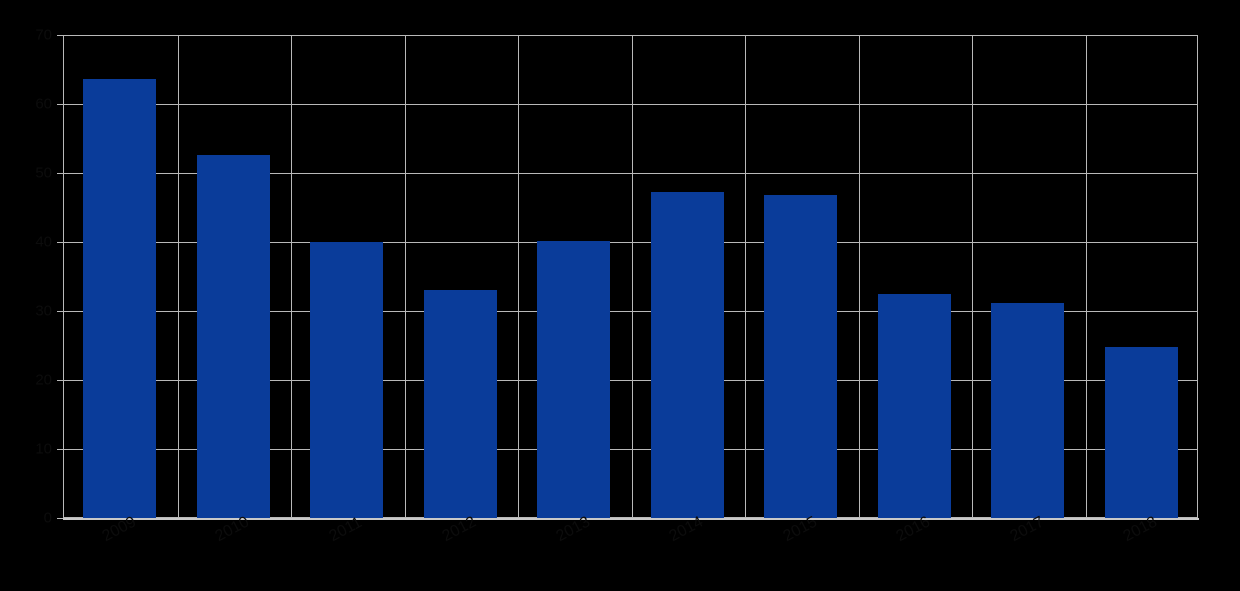 The height and width of the screenshot is (591, 1240). I want to click on y-axis-tick-label: 40, so click(43, 242).